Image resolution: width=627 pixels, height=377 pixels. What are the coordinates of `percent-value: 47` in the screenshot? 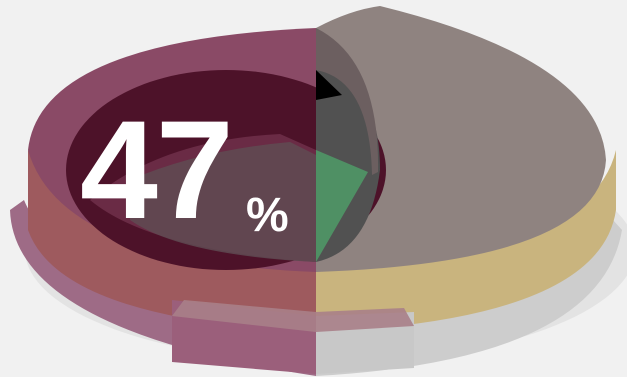 It's located at (157, 169).